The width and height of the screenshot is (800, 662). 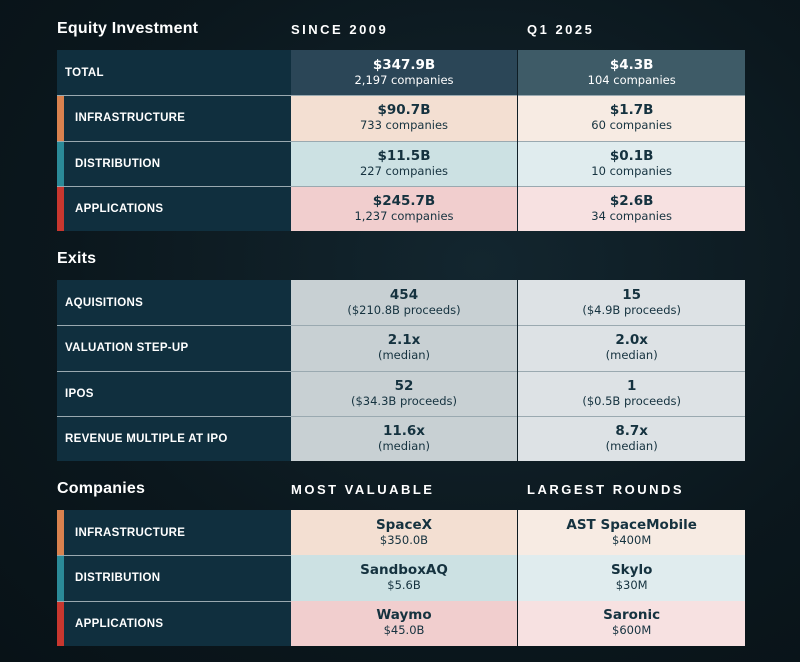 What do you see at coordinates (130, 532) in the screenshot?
I see `row-label-text: INFRASTRUCTURE` at bounding box center [130, 532].